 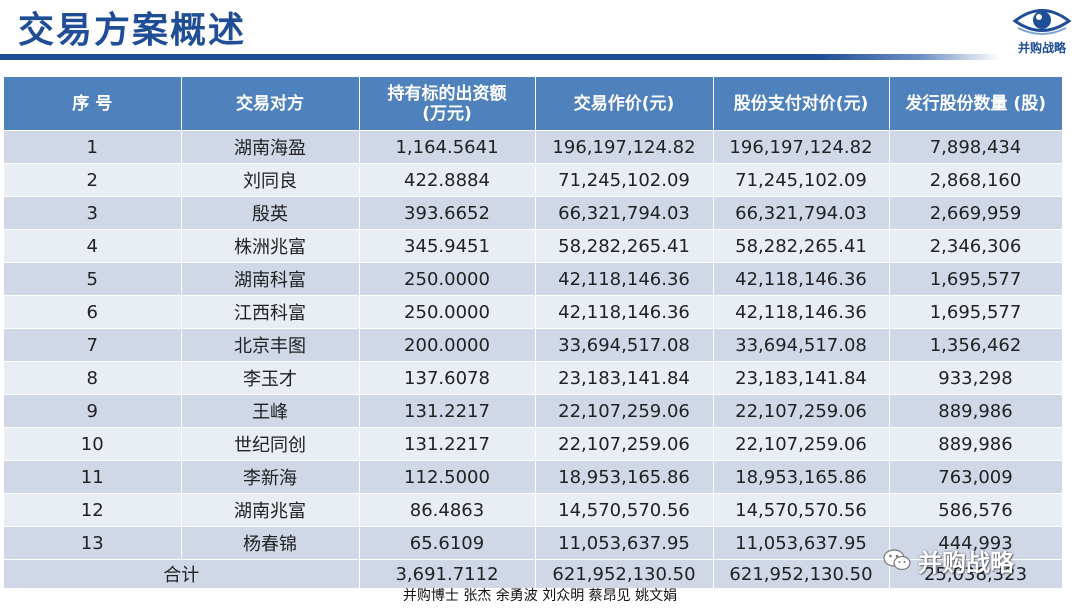 I want to click on cell-share-payment: 33,694,517.08, so click(x=801, y=345).